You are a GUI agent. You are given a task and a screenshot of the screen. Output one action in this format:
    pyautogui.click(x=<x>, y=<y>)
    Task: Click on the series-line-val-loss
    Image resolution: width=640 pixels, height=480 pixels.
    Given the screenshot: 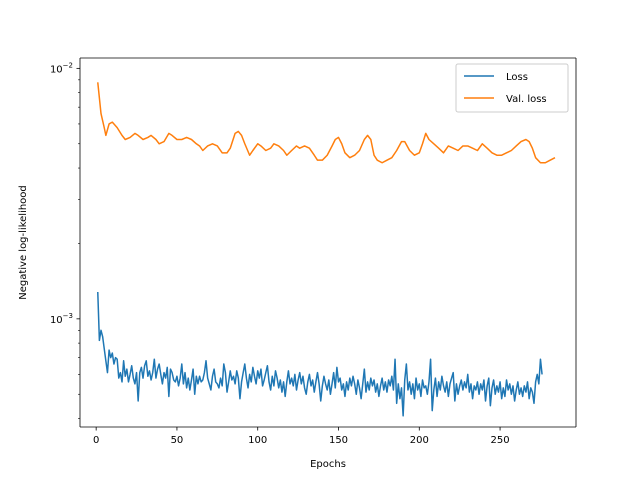 What is the action you would take?
    pyautogui.click(x=326, y=123)
    